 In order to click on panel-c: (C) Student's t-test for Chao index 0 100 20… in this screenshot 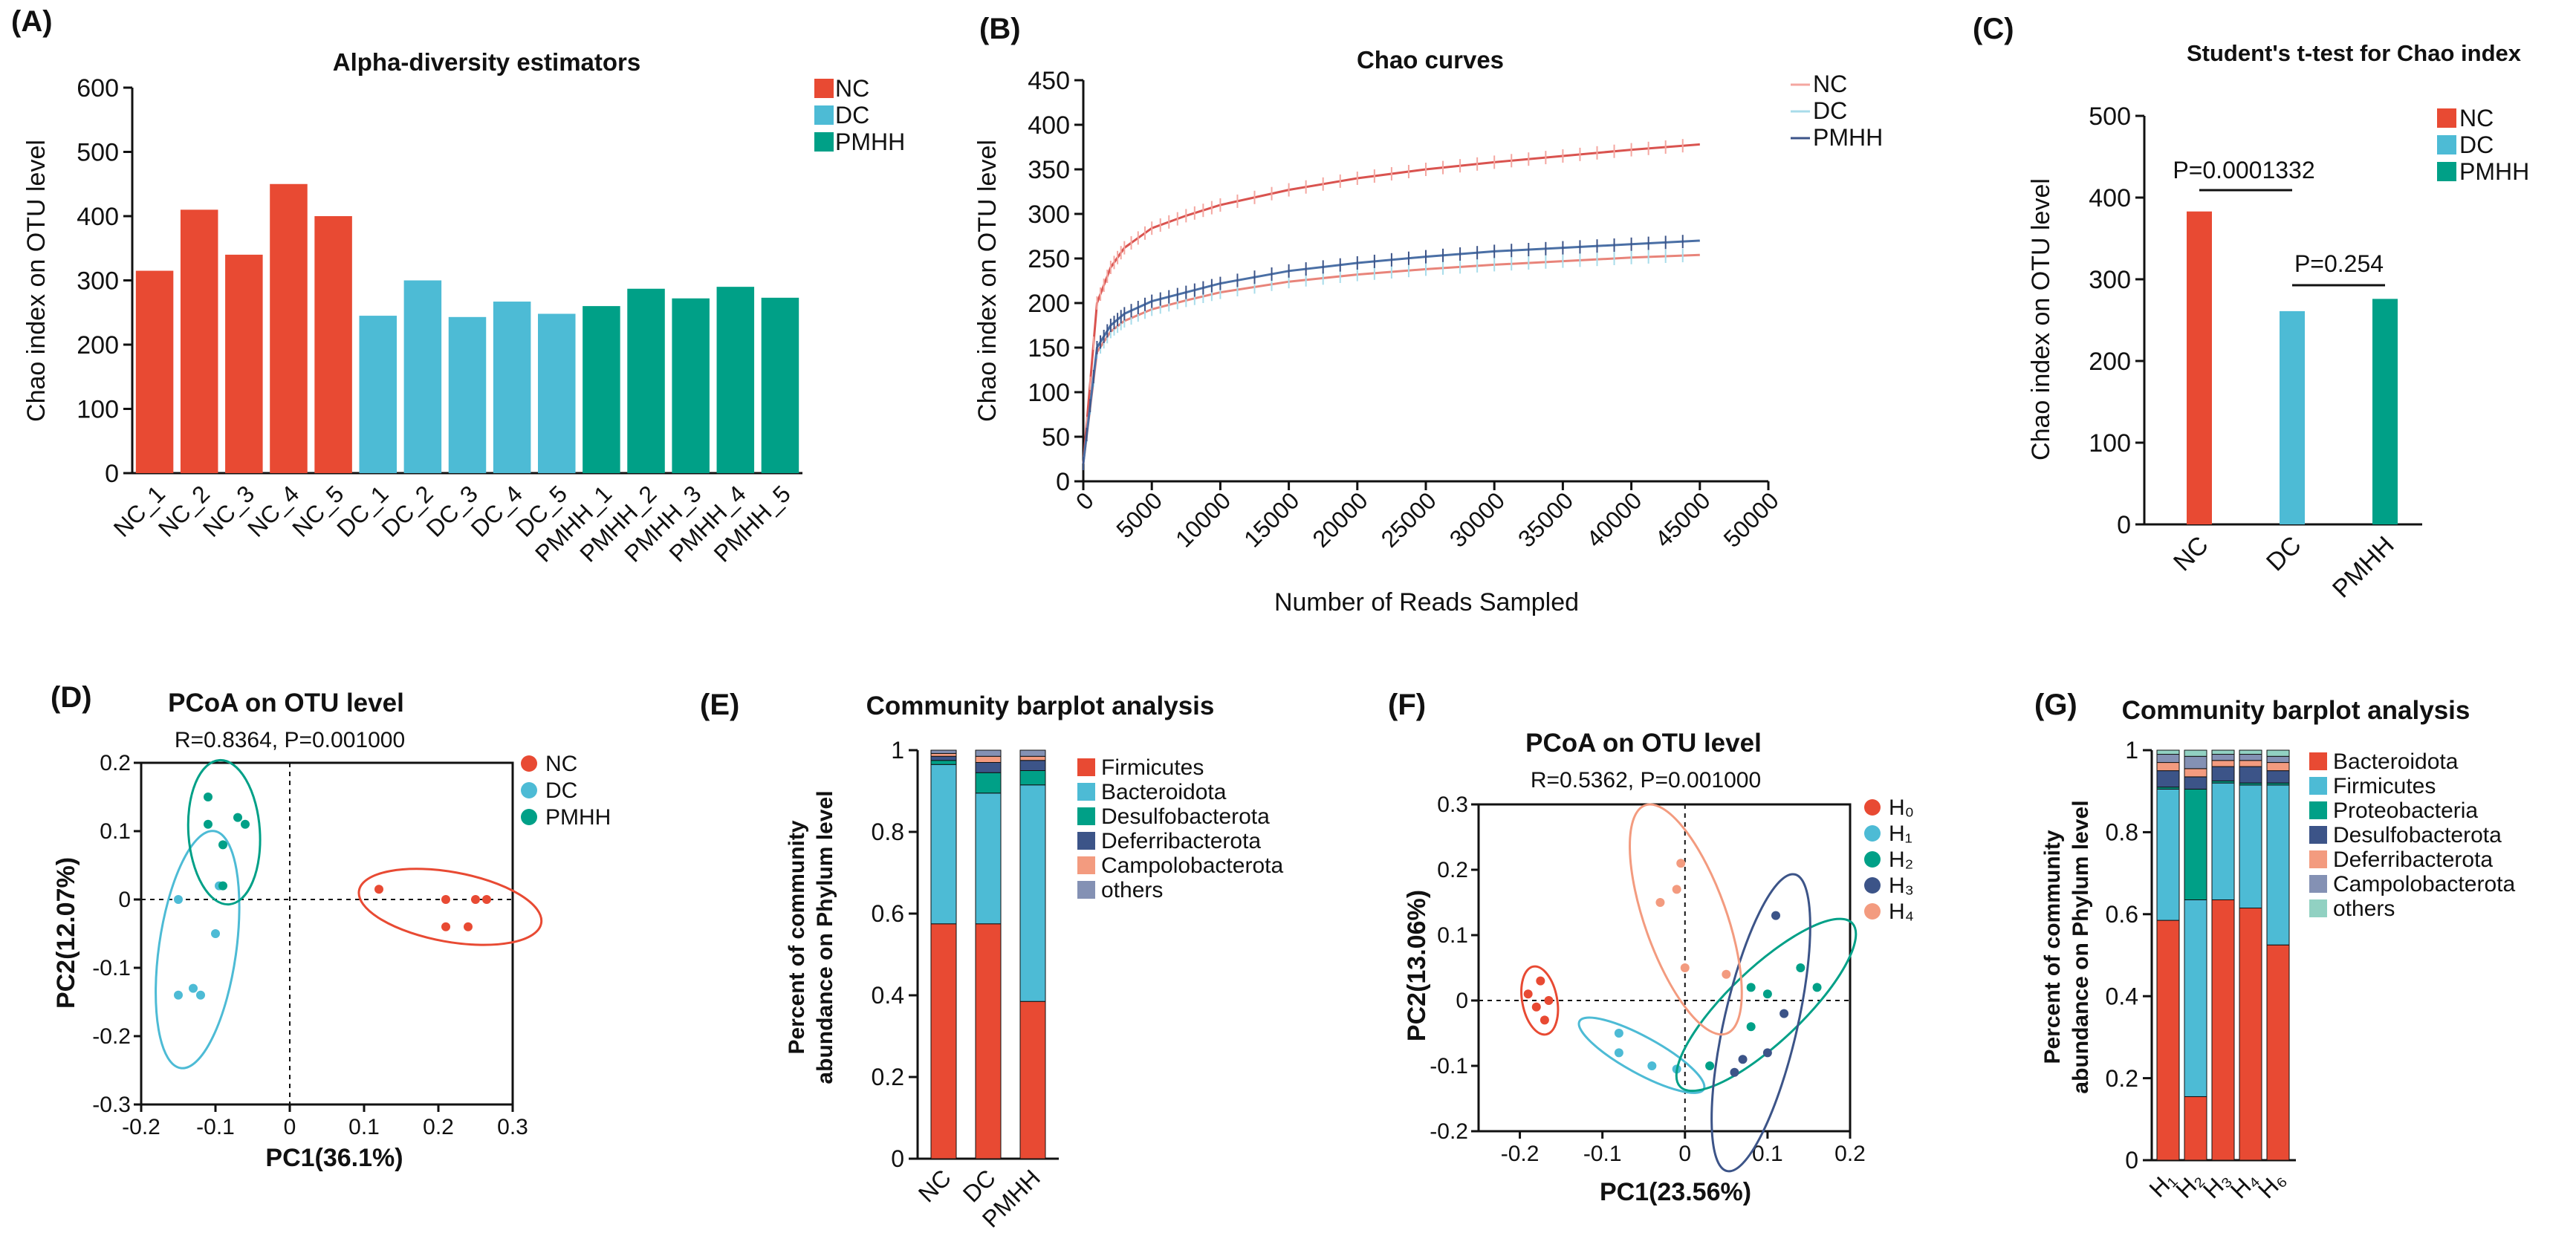, I will do `click(2251, 308)`.